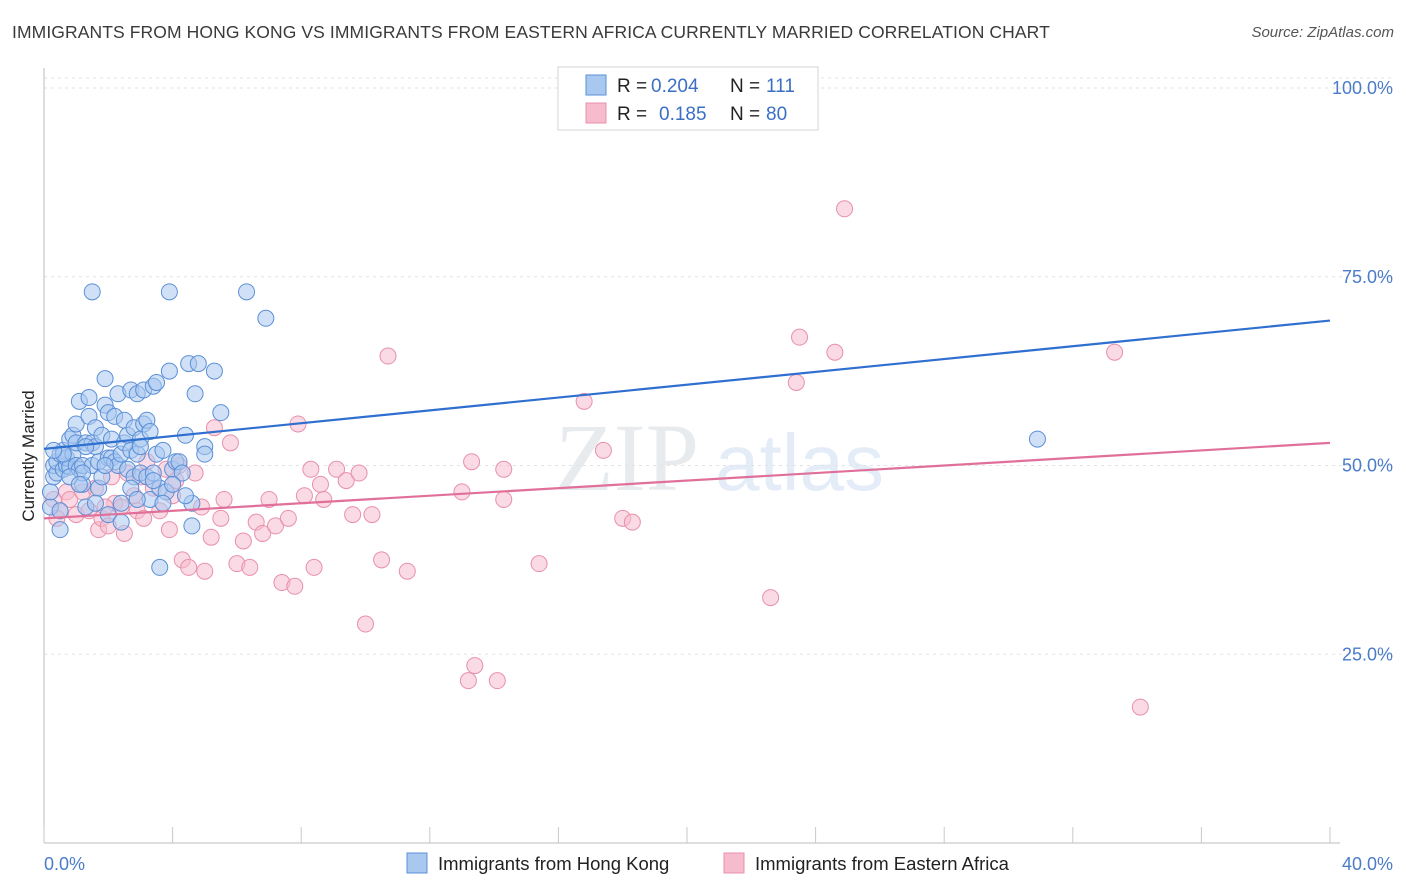 This screenshot has height=892, width=1406. I want to click on y-axis-title: Currently Married, so click(28, 455).